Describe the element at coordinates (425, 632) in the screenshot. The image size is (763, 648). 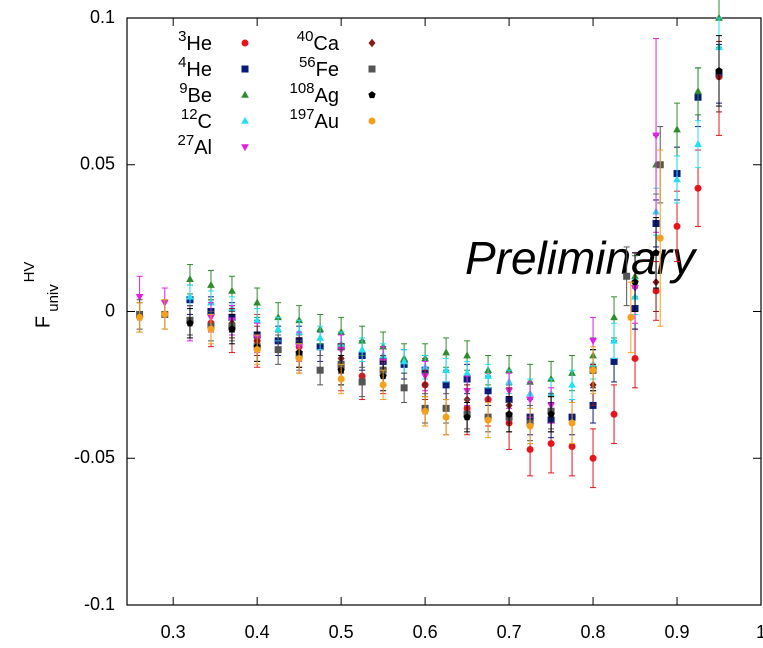
I see `x-tick-label: 0.6` at that location.